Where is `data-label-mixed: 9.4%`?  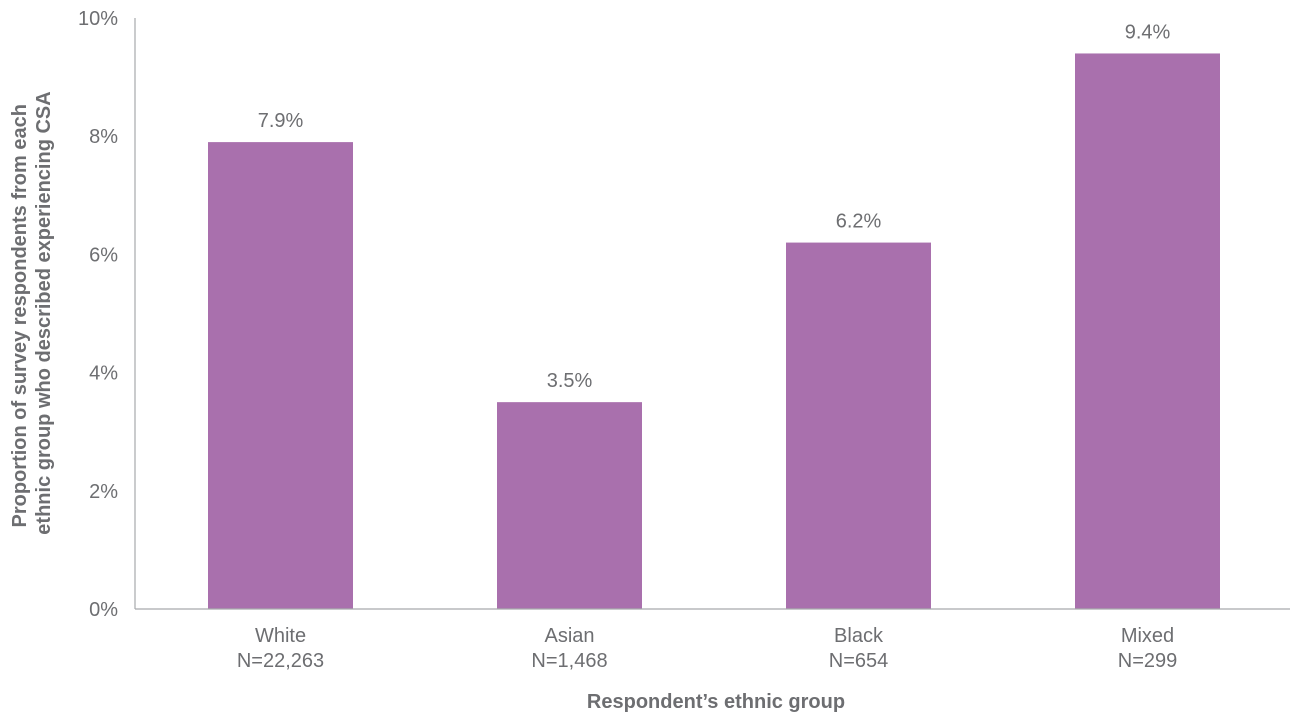 data-label-mixed: 9.4% is located at coordinates (1148, 32).